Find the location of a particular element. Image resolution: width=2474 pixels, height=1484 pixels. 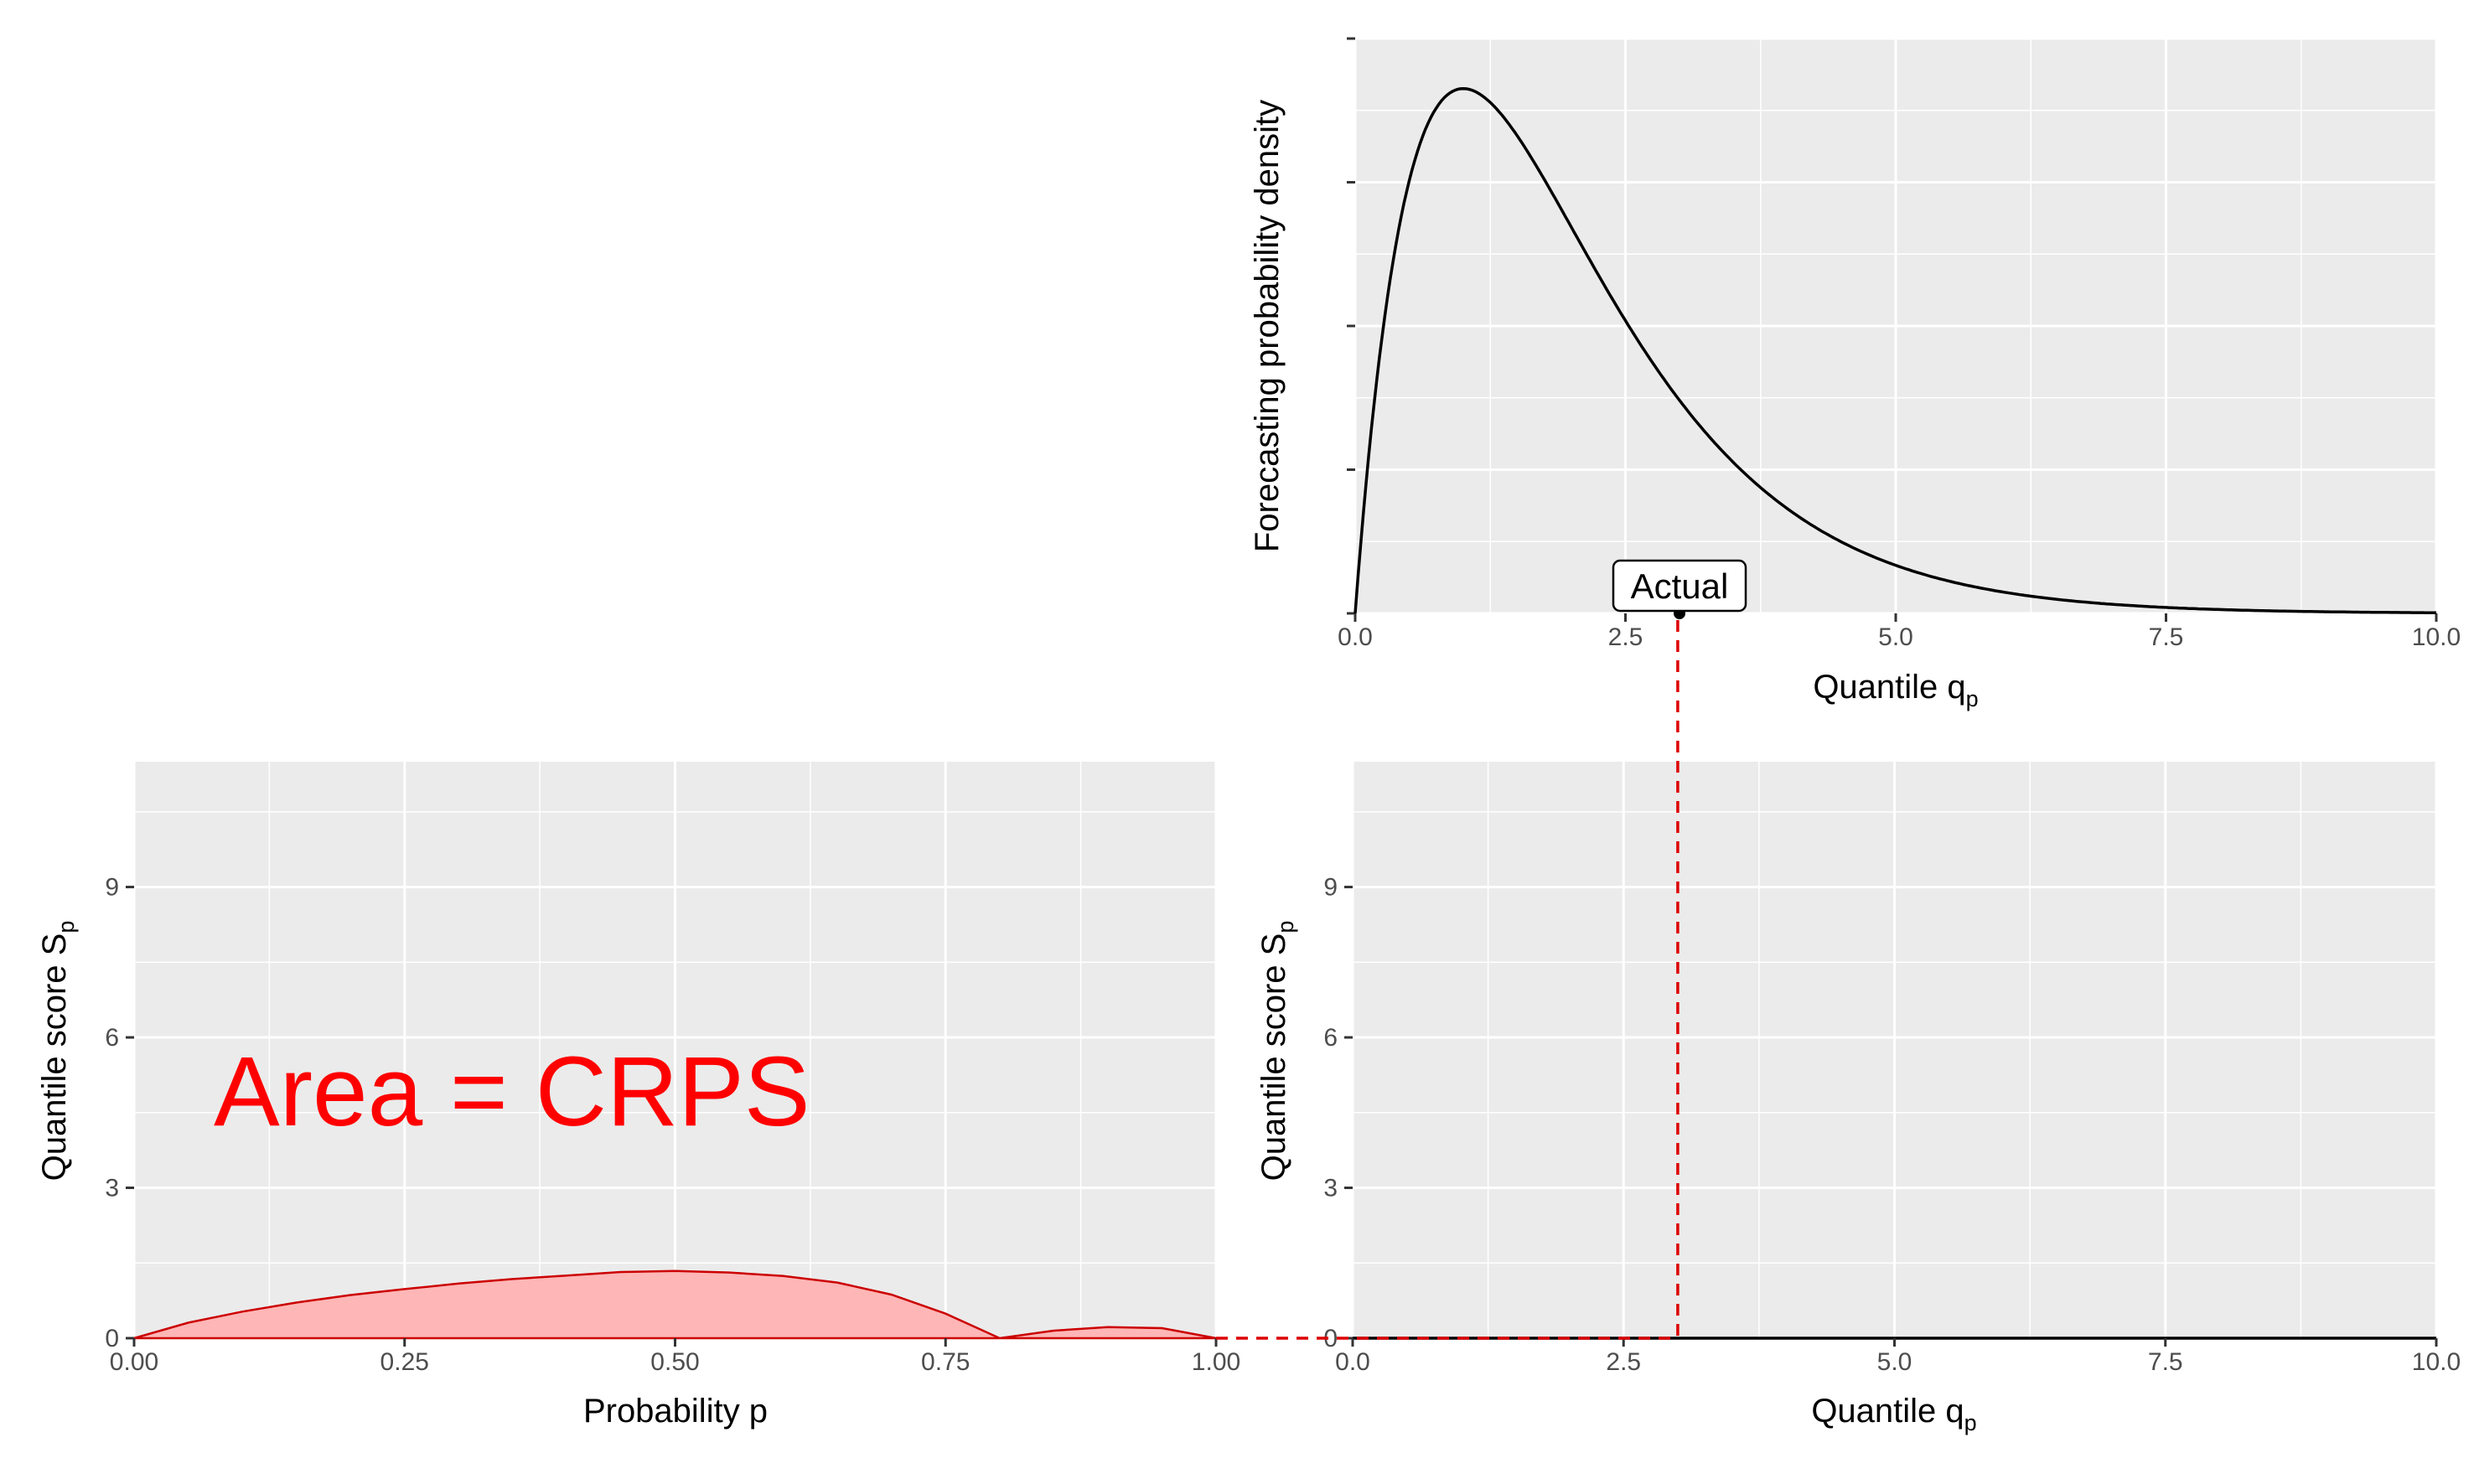

score-probability-y-axis-title: Quantile score Sp is located at coordinates (58, 1052).